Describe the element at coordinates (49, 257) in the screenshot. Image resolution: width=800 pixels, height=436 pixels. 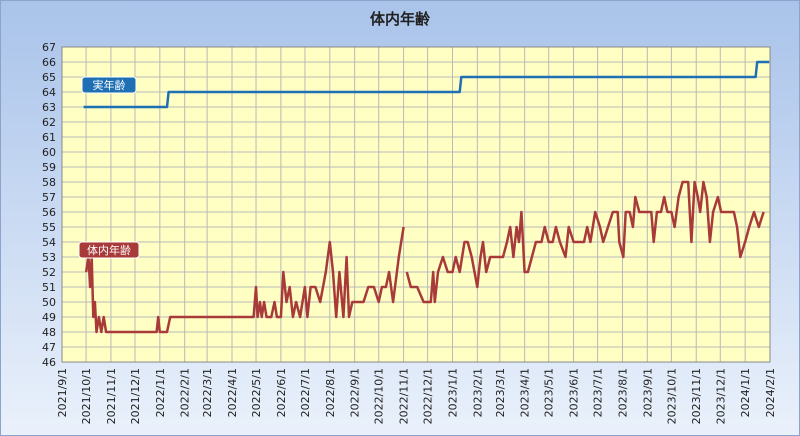
I see `y-tick-label: 53` at that location.